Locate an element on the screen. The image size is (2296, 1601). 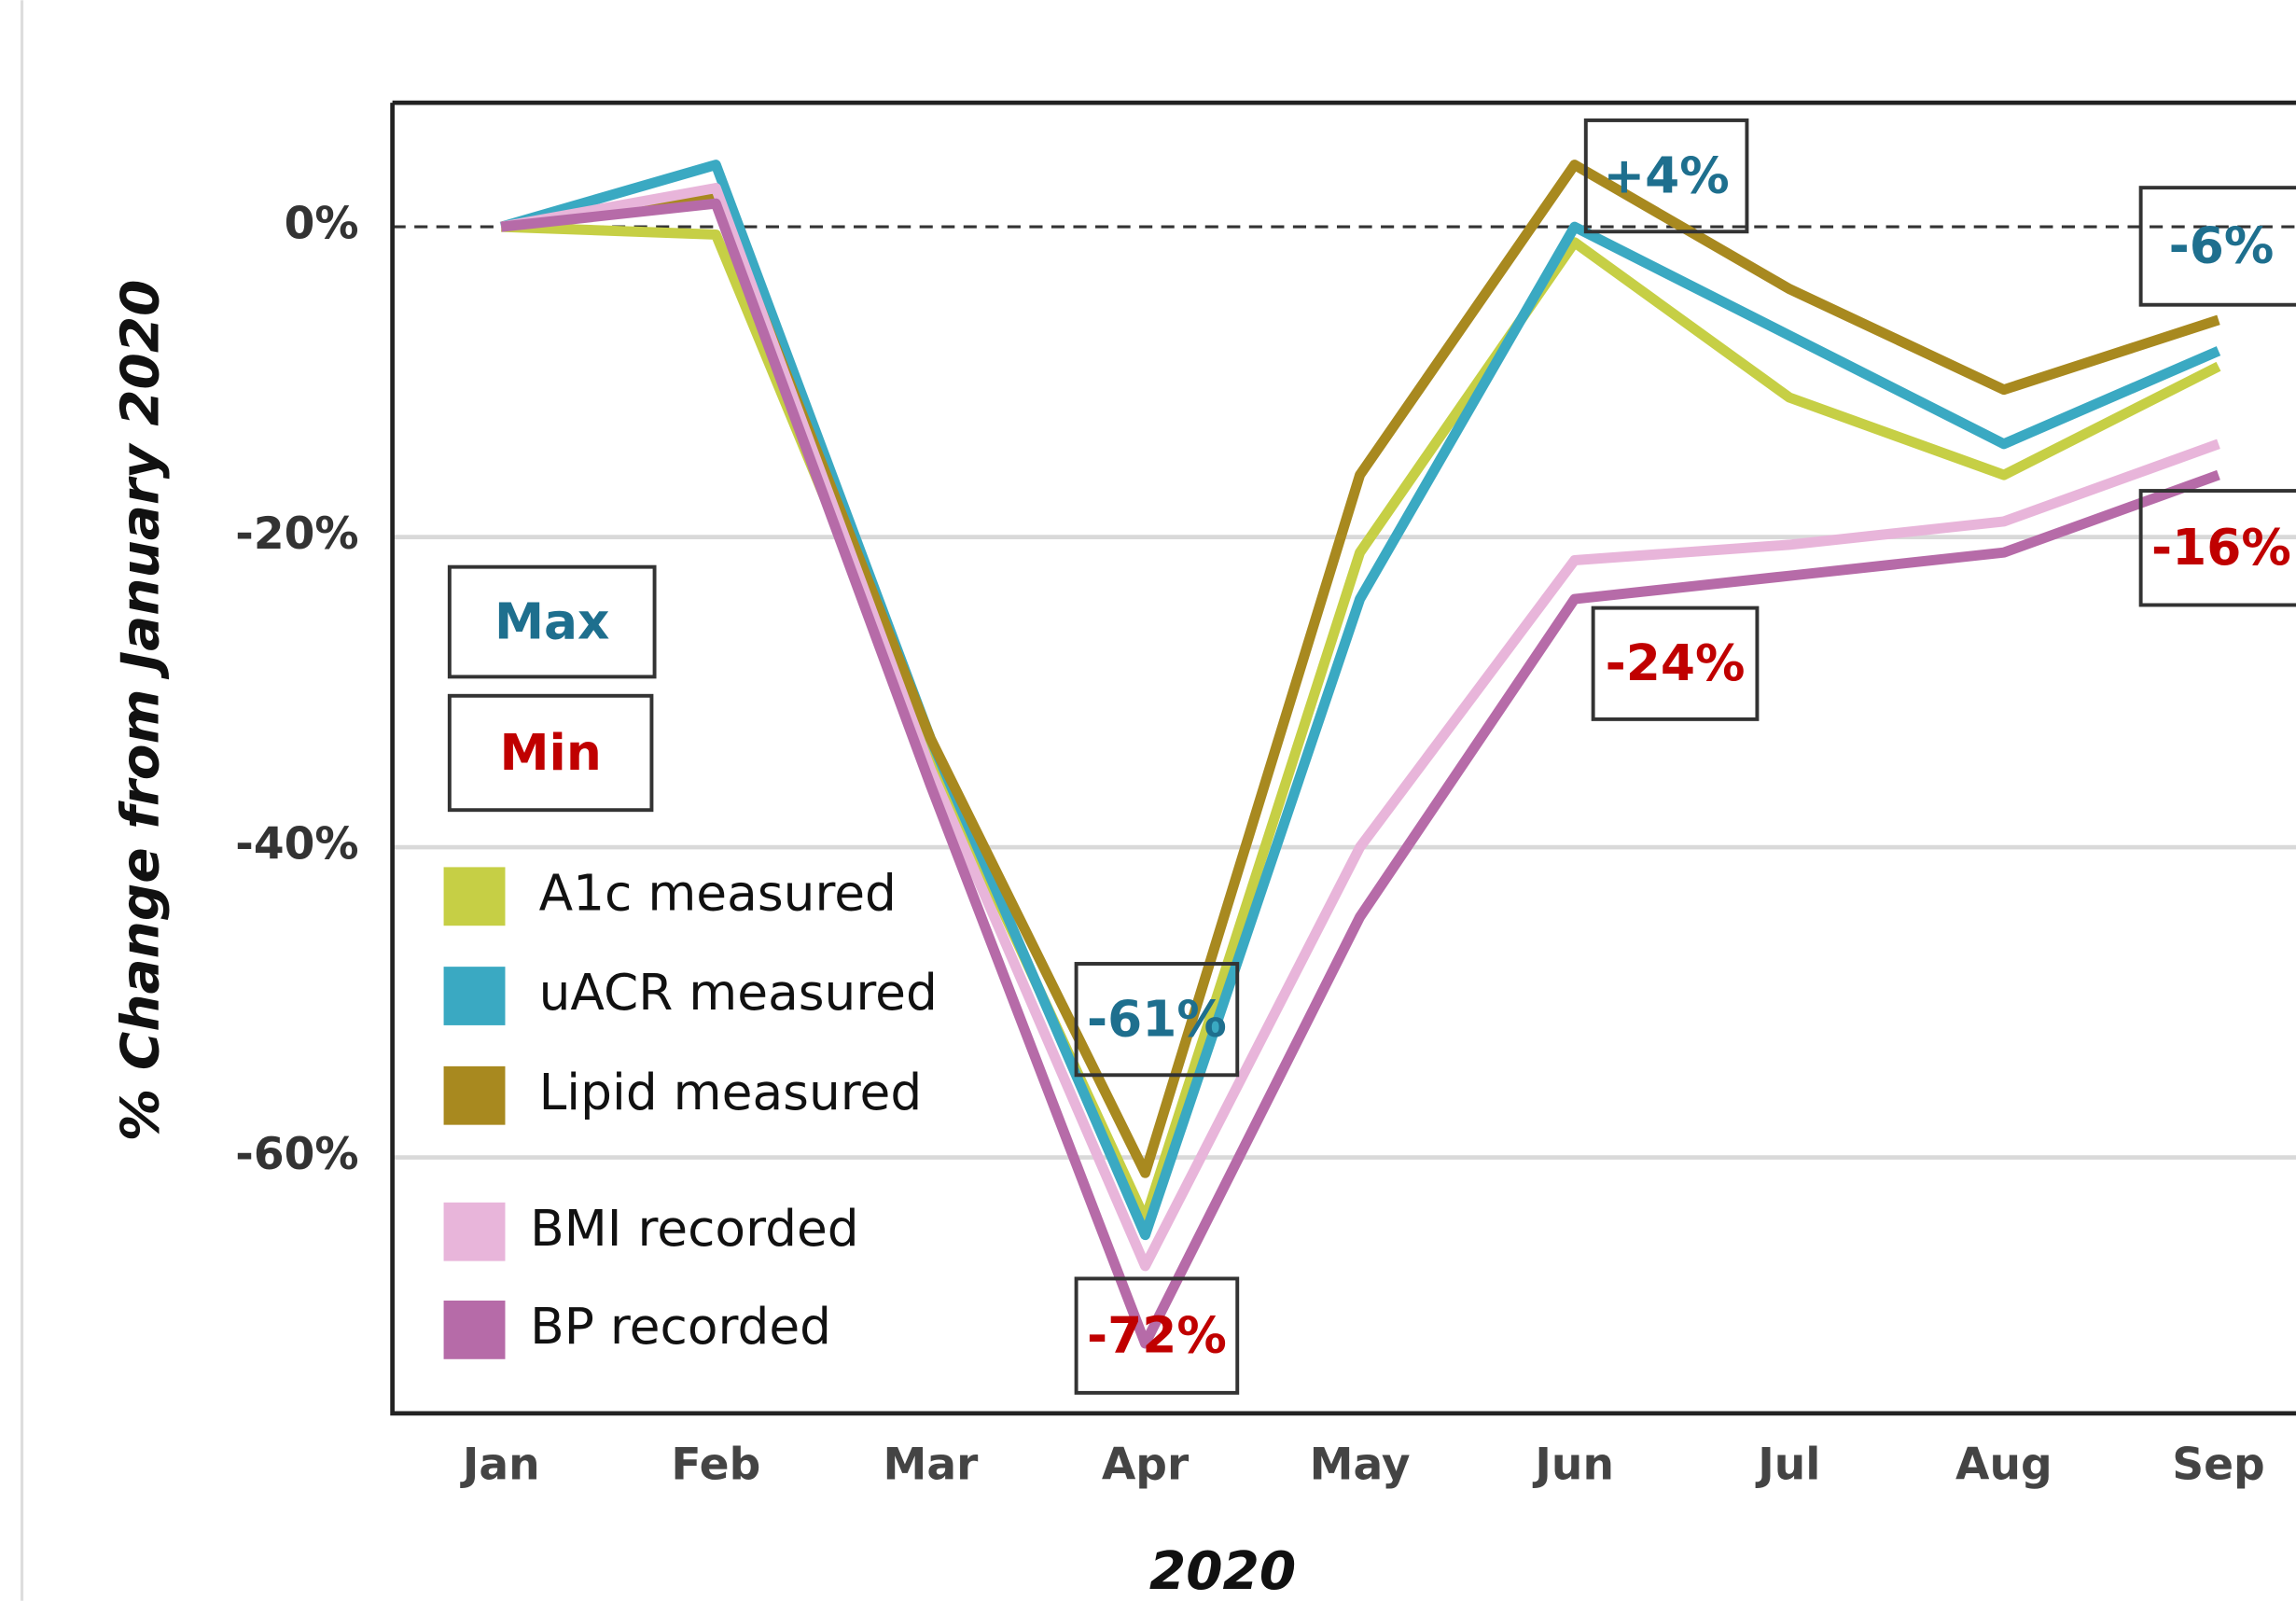
legend-label: A1c measured is located at coordinates (718, 892).